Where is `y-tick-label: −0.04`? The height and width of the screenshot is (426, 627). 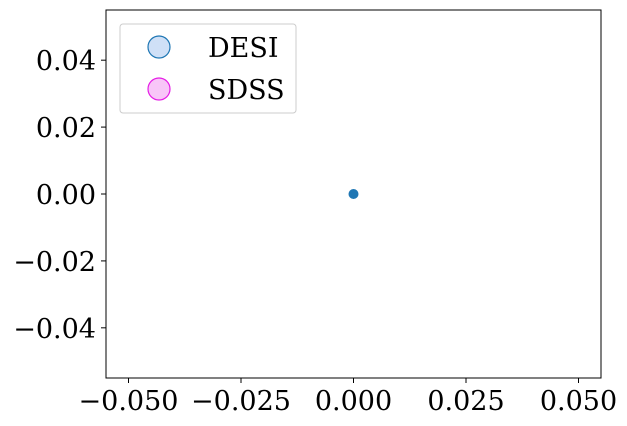 y-tick-label: −0.04 is located at coordinates (54, 329).